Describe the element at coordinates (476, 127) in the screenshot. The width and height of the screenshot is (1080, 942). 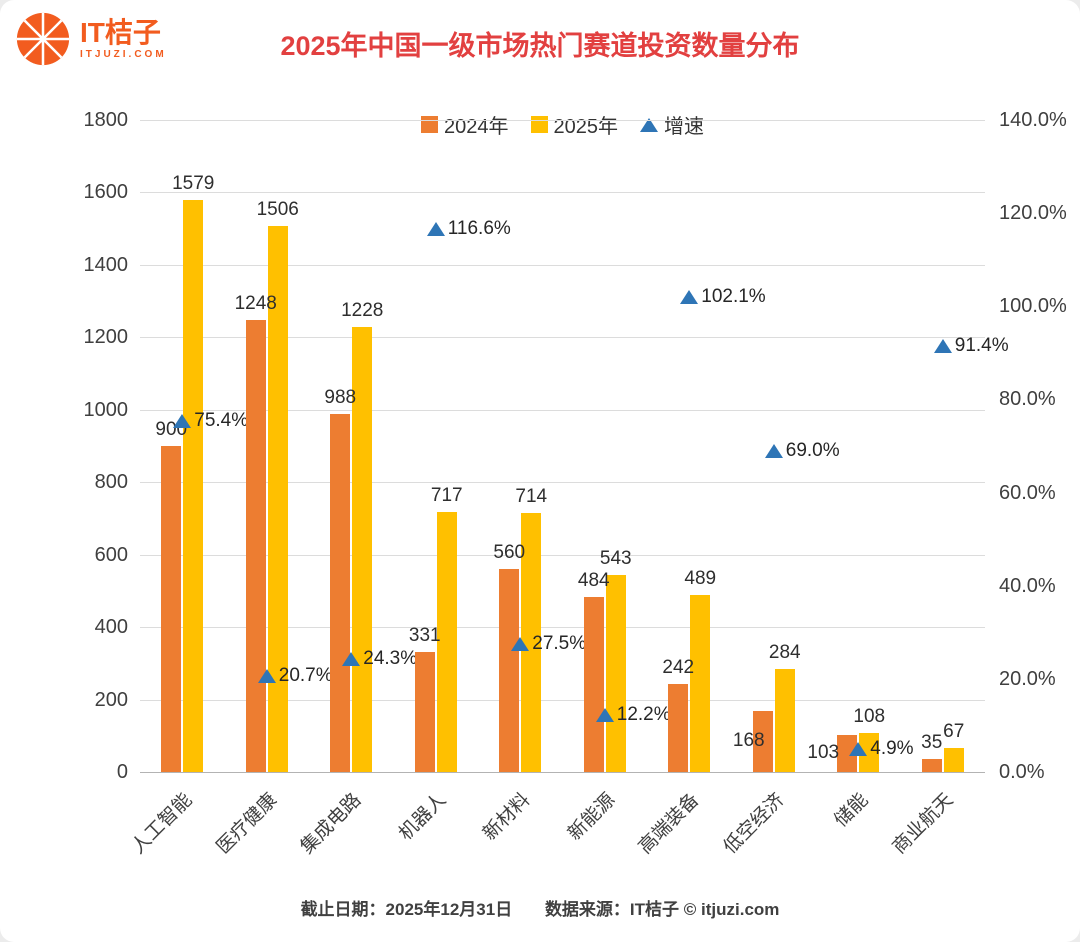
I see `legend-label: 2024年` at that location.